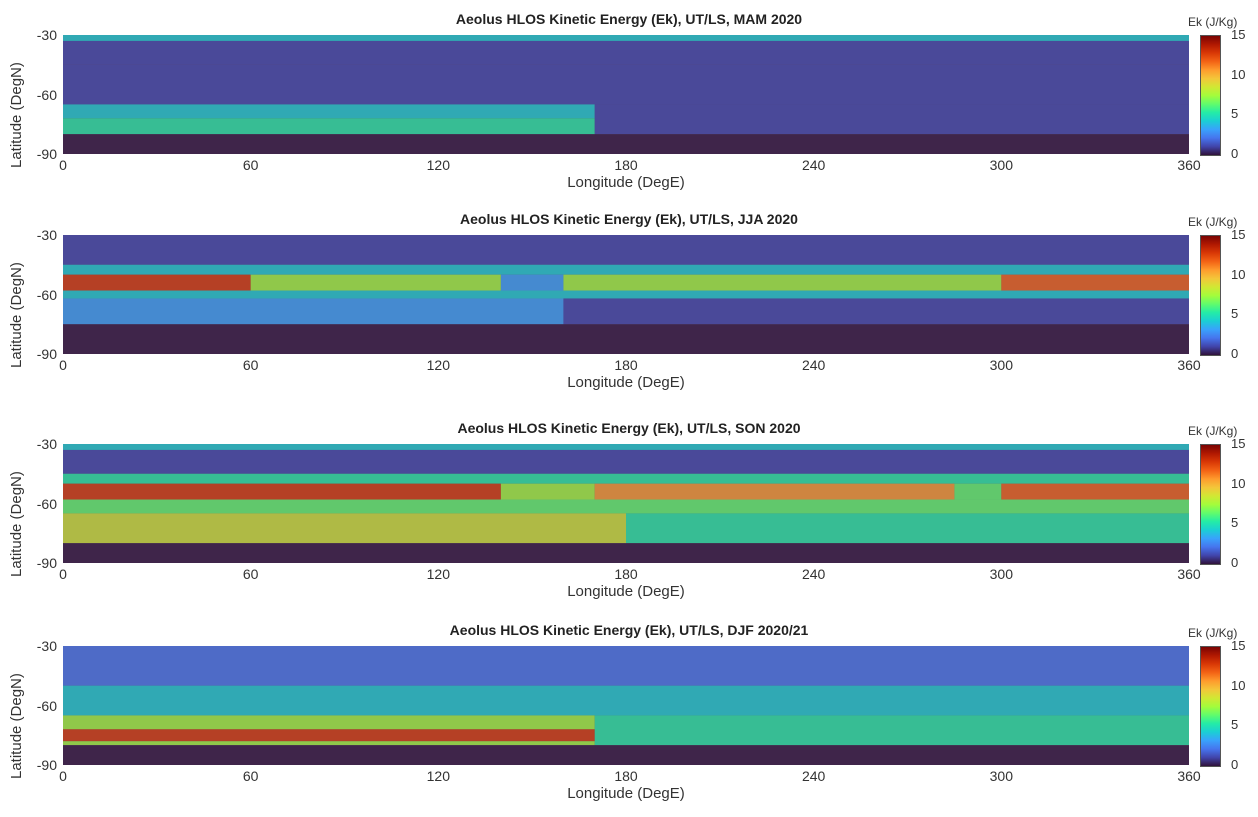  What do you see at coordinates (1238, 645) in the screenshot?
I see `colorbar-tick-label: 15` at bounding box center [1238, 645].